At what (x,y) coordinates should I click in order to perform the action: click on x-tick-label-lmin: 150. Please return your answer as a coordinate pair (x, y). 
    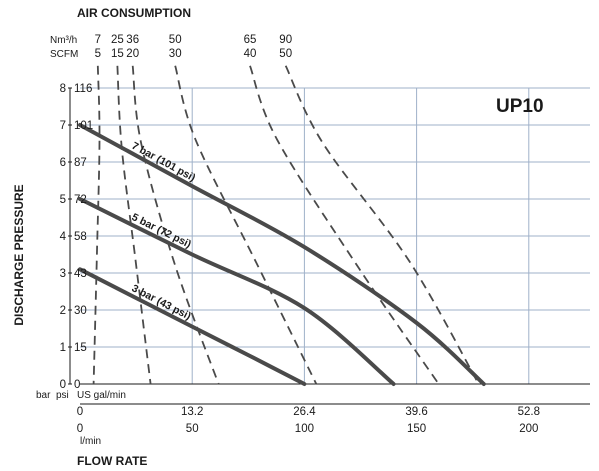
    Looking at the image, I should click on (416, 429).